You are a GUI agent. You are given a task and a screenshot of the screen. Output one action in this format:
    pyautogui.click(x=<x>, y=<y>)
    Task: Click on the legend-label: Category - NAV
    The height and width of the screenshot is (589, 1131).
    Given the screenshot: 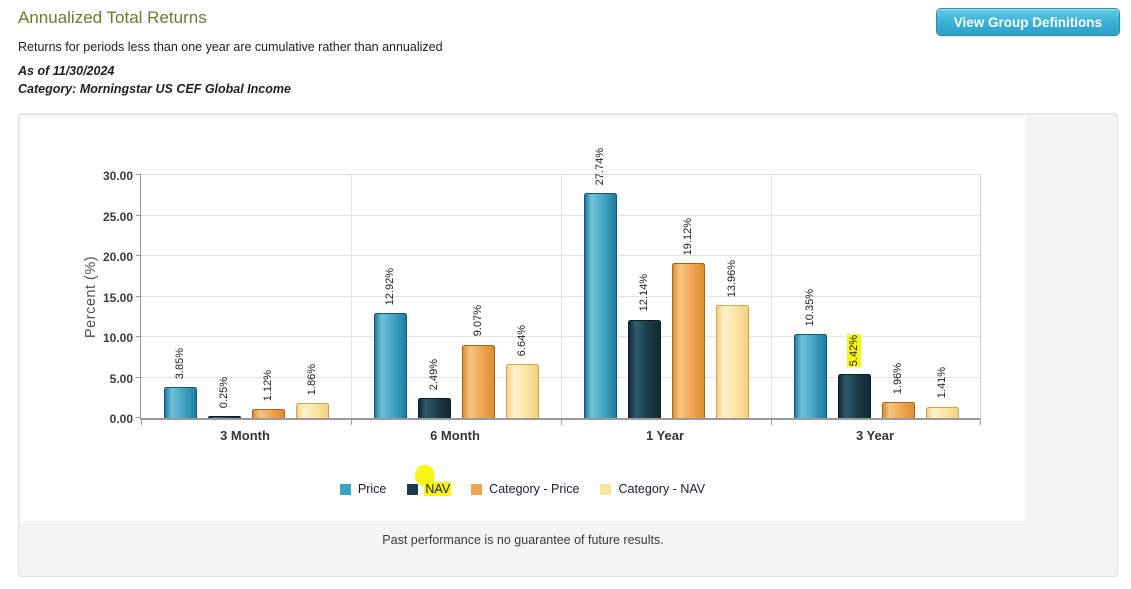 What is the action you would take?
    pyautogui.click(x=662, y=489)
    